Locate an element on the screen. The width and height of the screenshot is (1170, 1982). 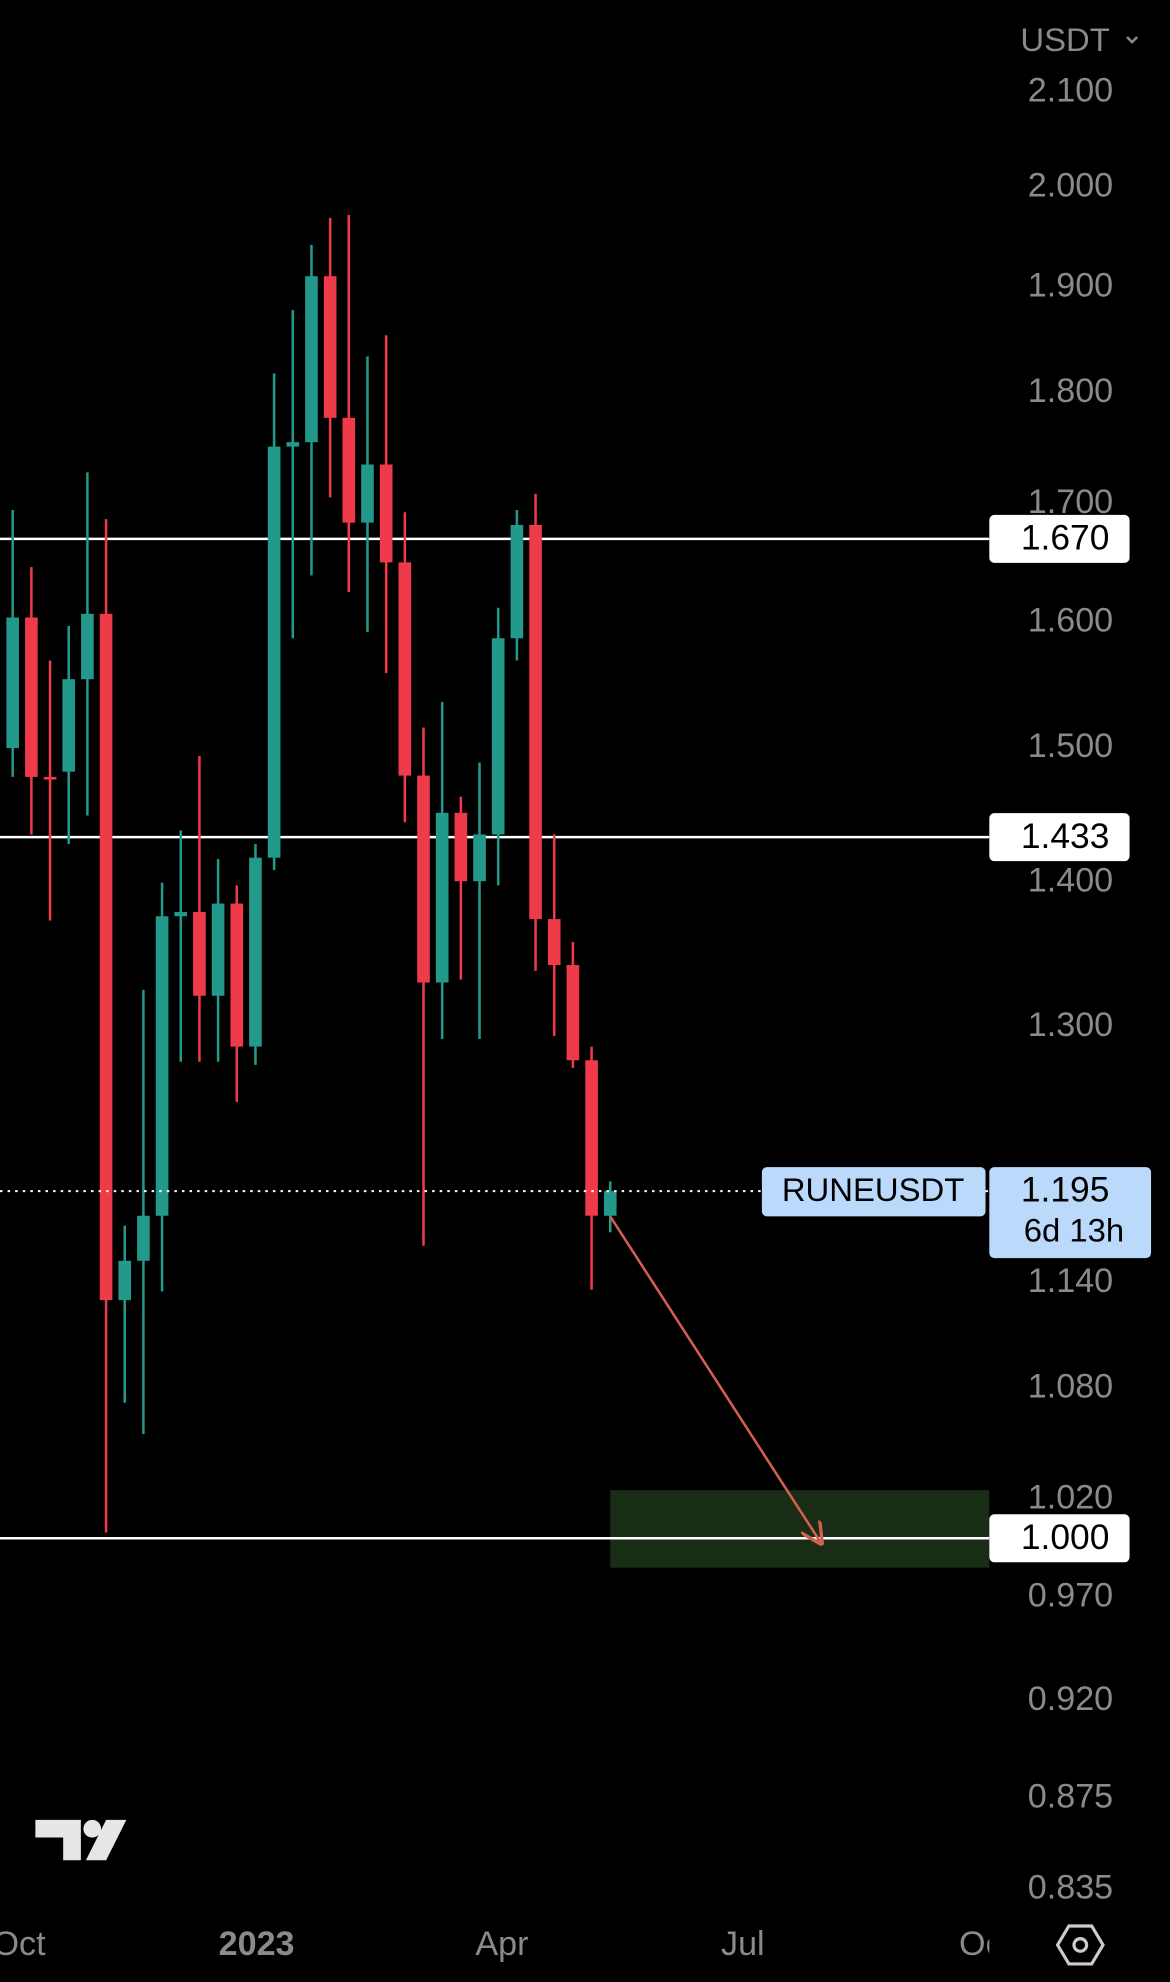
y-tick-label: 2.100 is located at coordinates (1070, 90).